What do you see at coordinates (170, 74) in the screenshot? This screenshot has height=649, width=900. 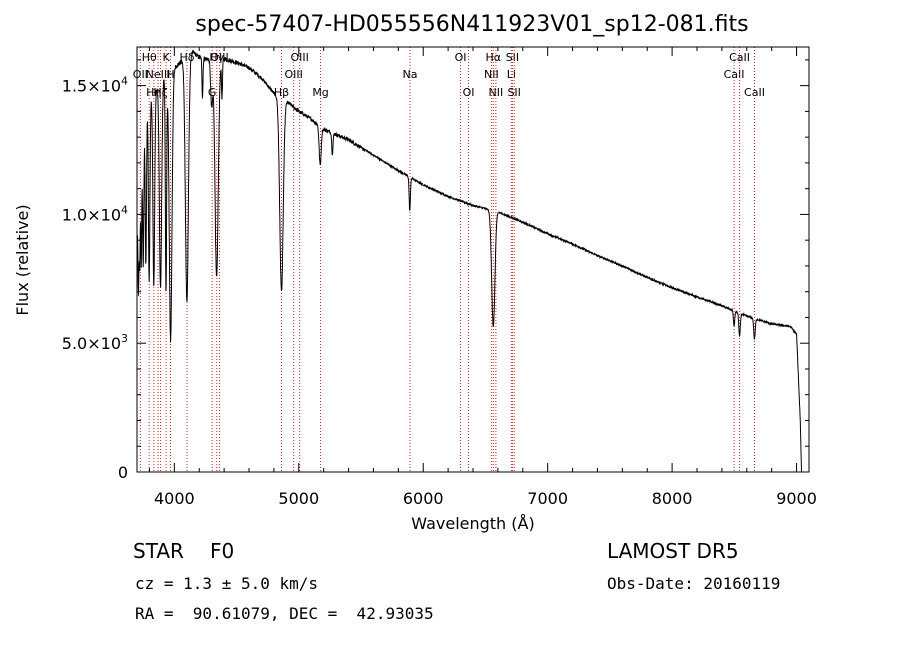 I see `line-marker-label: H` at bounding box center [170, 74].